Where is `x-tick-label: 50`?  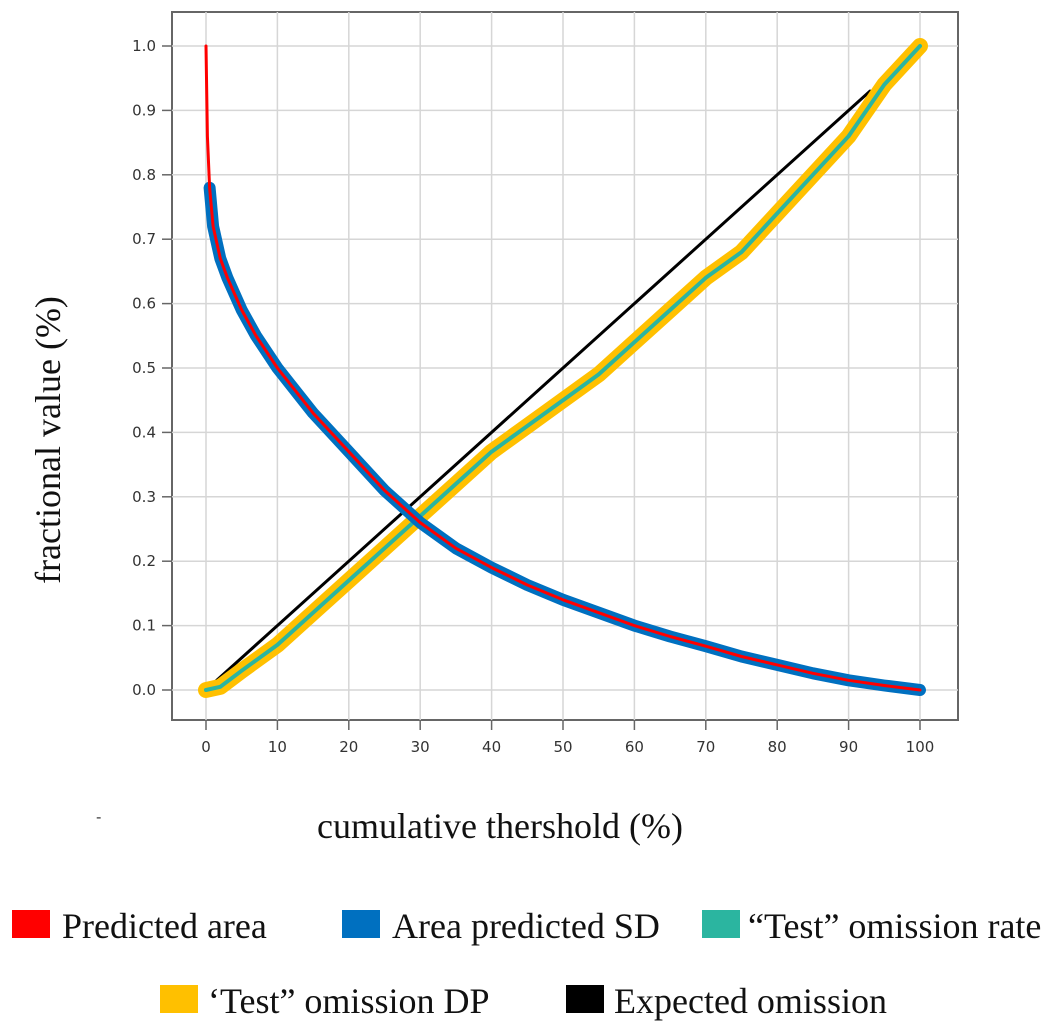 x-tick-label: 50 is located at coordinates (562, 747).